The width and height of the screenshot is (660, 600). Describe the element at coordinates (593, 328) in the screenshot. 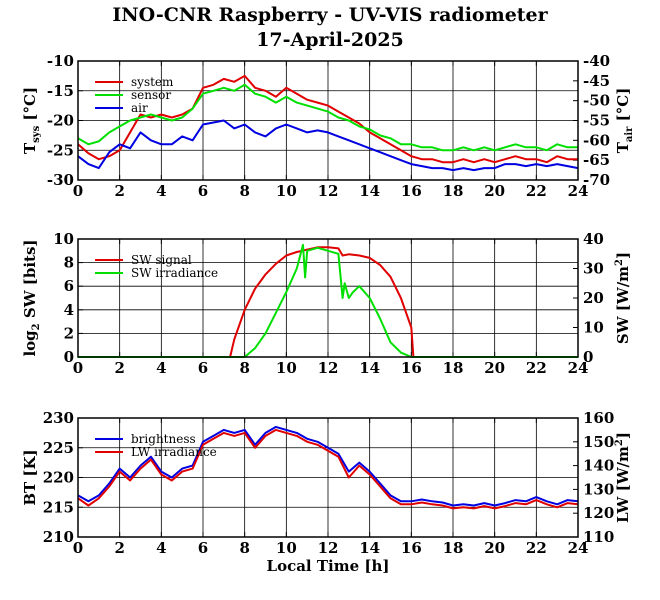

I see `y2-tick-label: 10` at that location.